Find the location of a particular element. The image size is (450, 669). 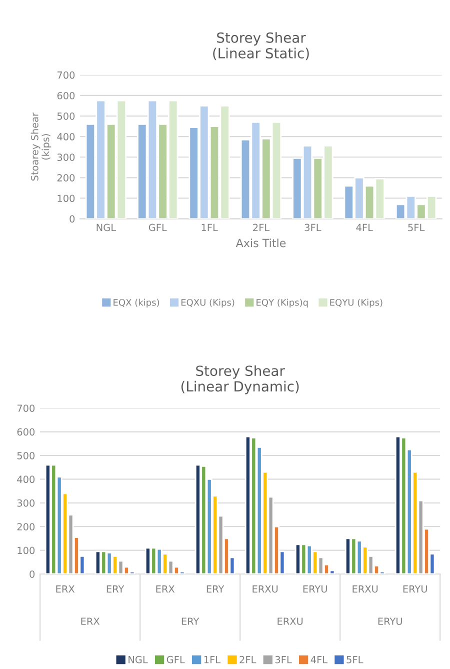

x-tick-label: NGL is located at coordinates (106, 228).